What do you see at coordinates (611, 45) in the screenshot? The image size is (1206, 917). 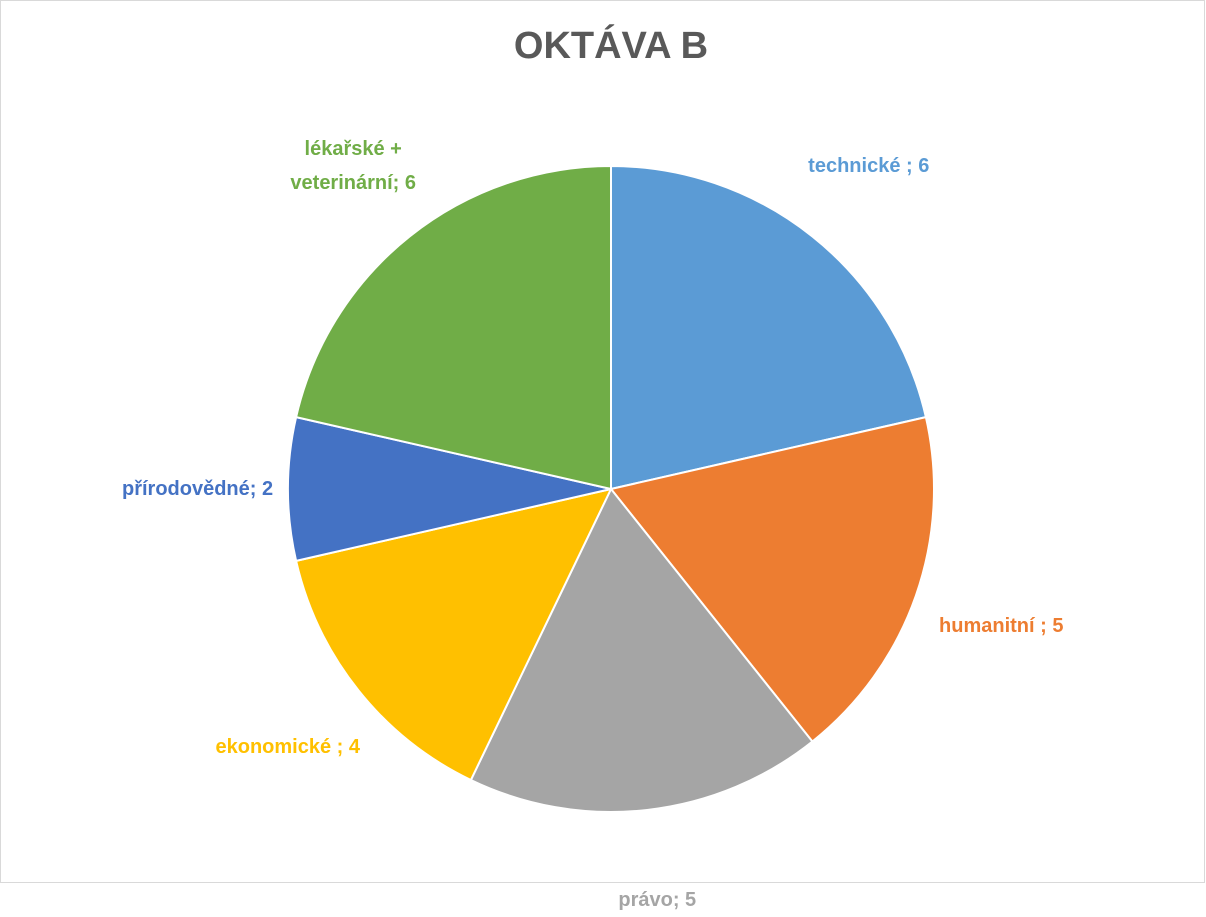 I see `chart-title: OKTÁVA B` at bounding box center [611, 45].